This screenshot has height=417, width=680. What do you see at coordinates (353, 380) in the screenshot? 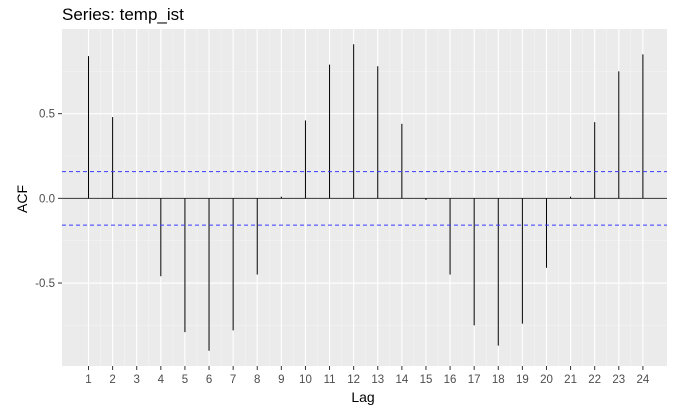
I see `x-tick-label: 12` at bounding box center [353, 380].